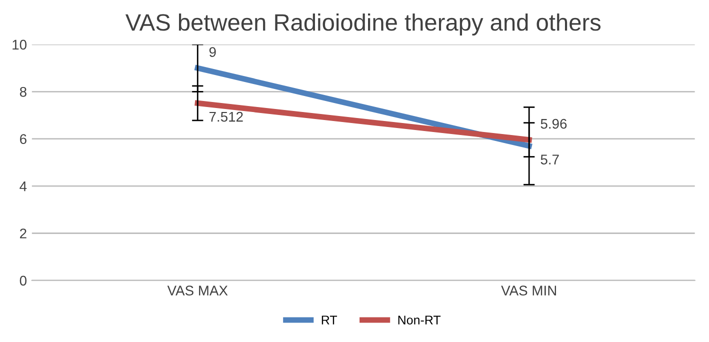 Image resolution: width=709 pixels, height=342 pixels. Describe the element at coordinates (226, 117) in the screenshot. I see `data-label: 7.512` at that location.